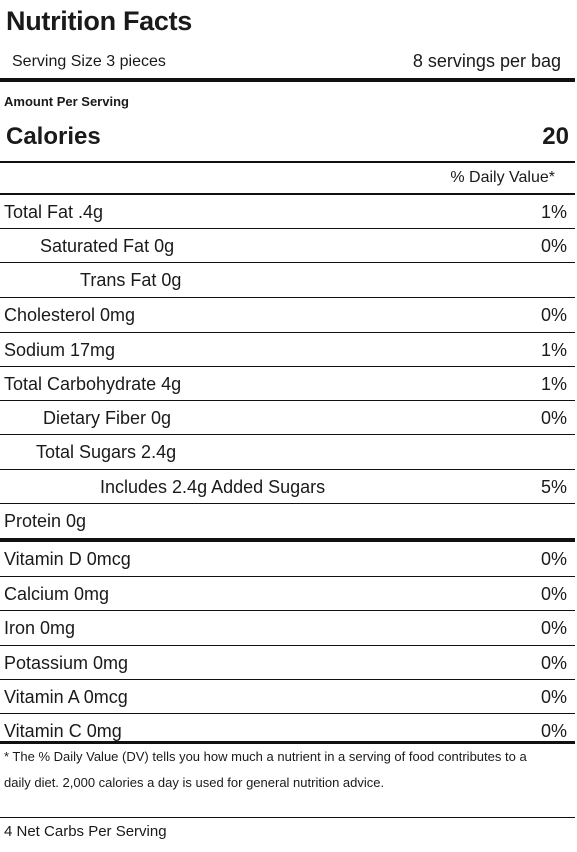 Image resolution: width=577 pixels, height=852 pixels. I want to click on nutrient-label: Total Sugars 2.4g, so click(106, 452).